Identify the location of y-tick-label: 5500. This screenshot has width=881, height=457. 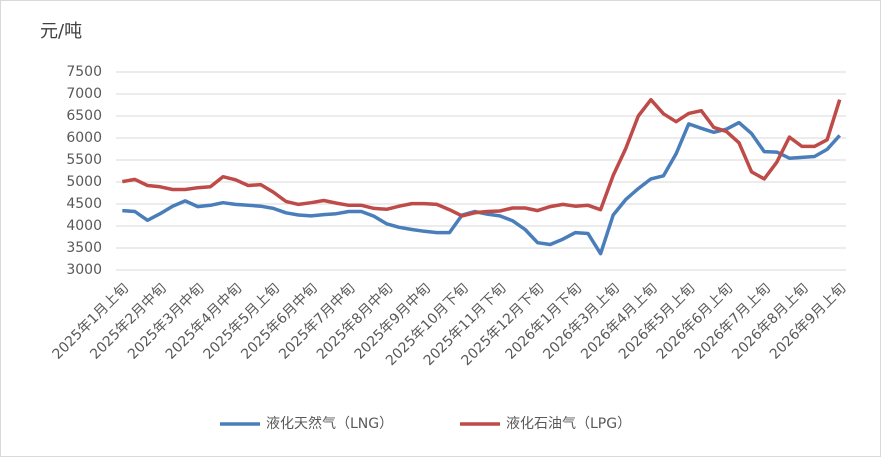
(84, 160).